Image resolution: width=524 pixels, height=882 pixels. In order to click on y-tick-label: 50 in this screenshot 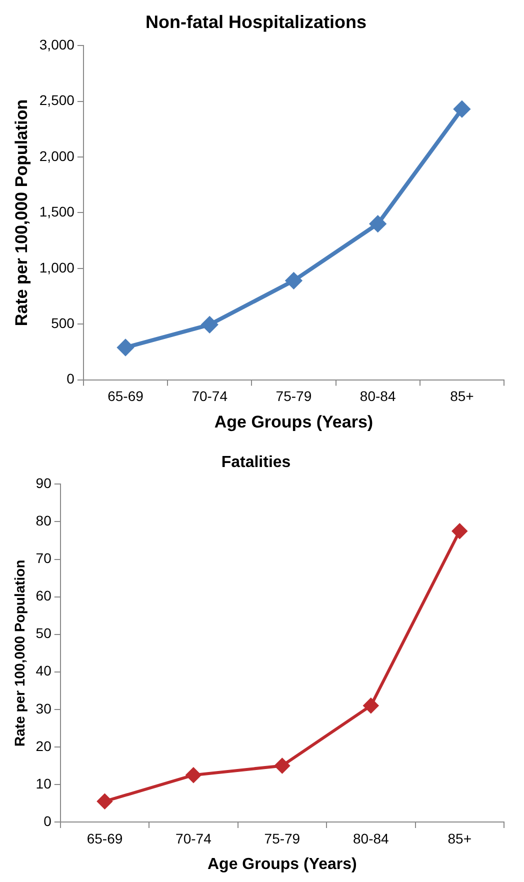, I will do `click(44, 633)`.